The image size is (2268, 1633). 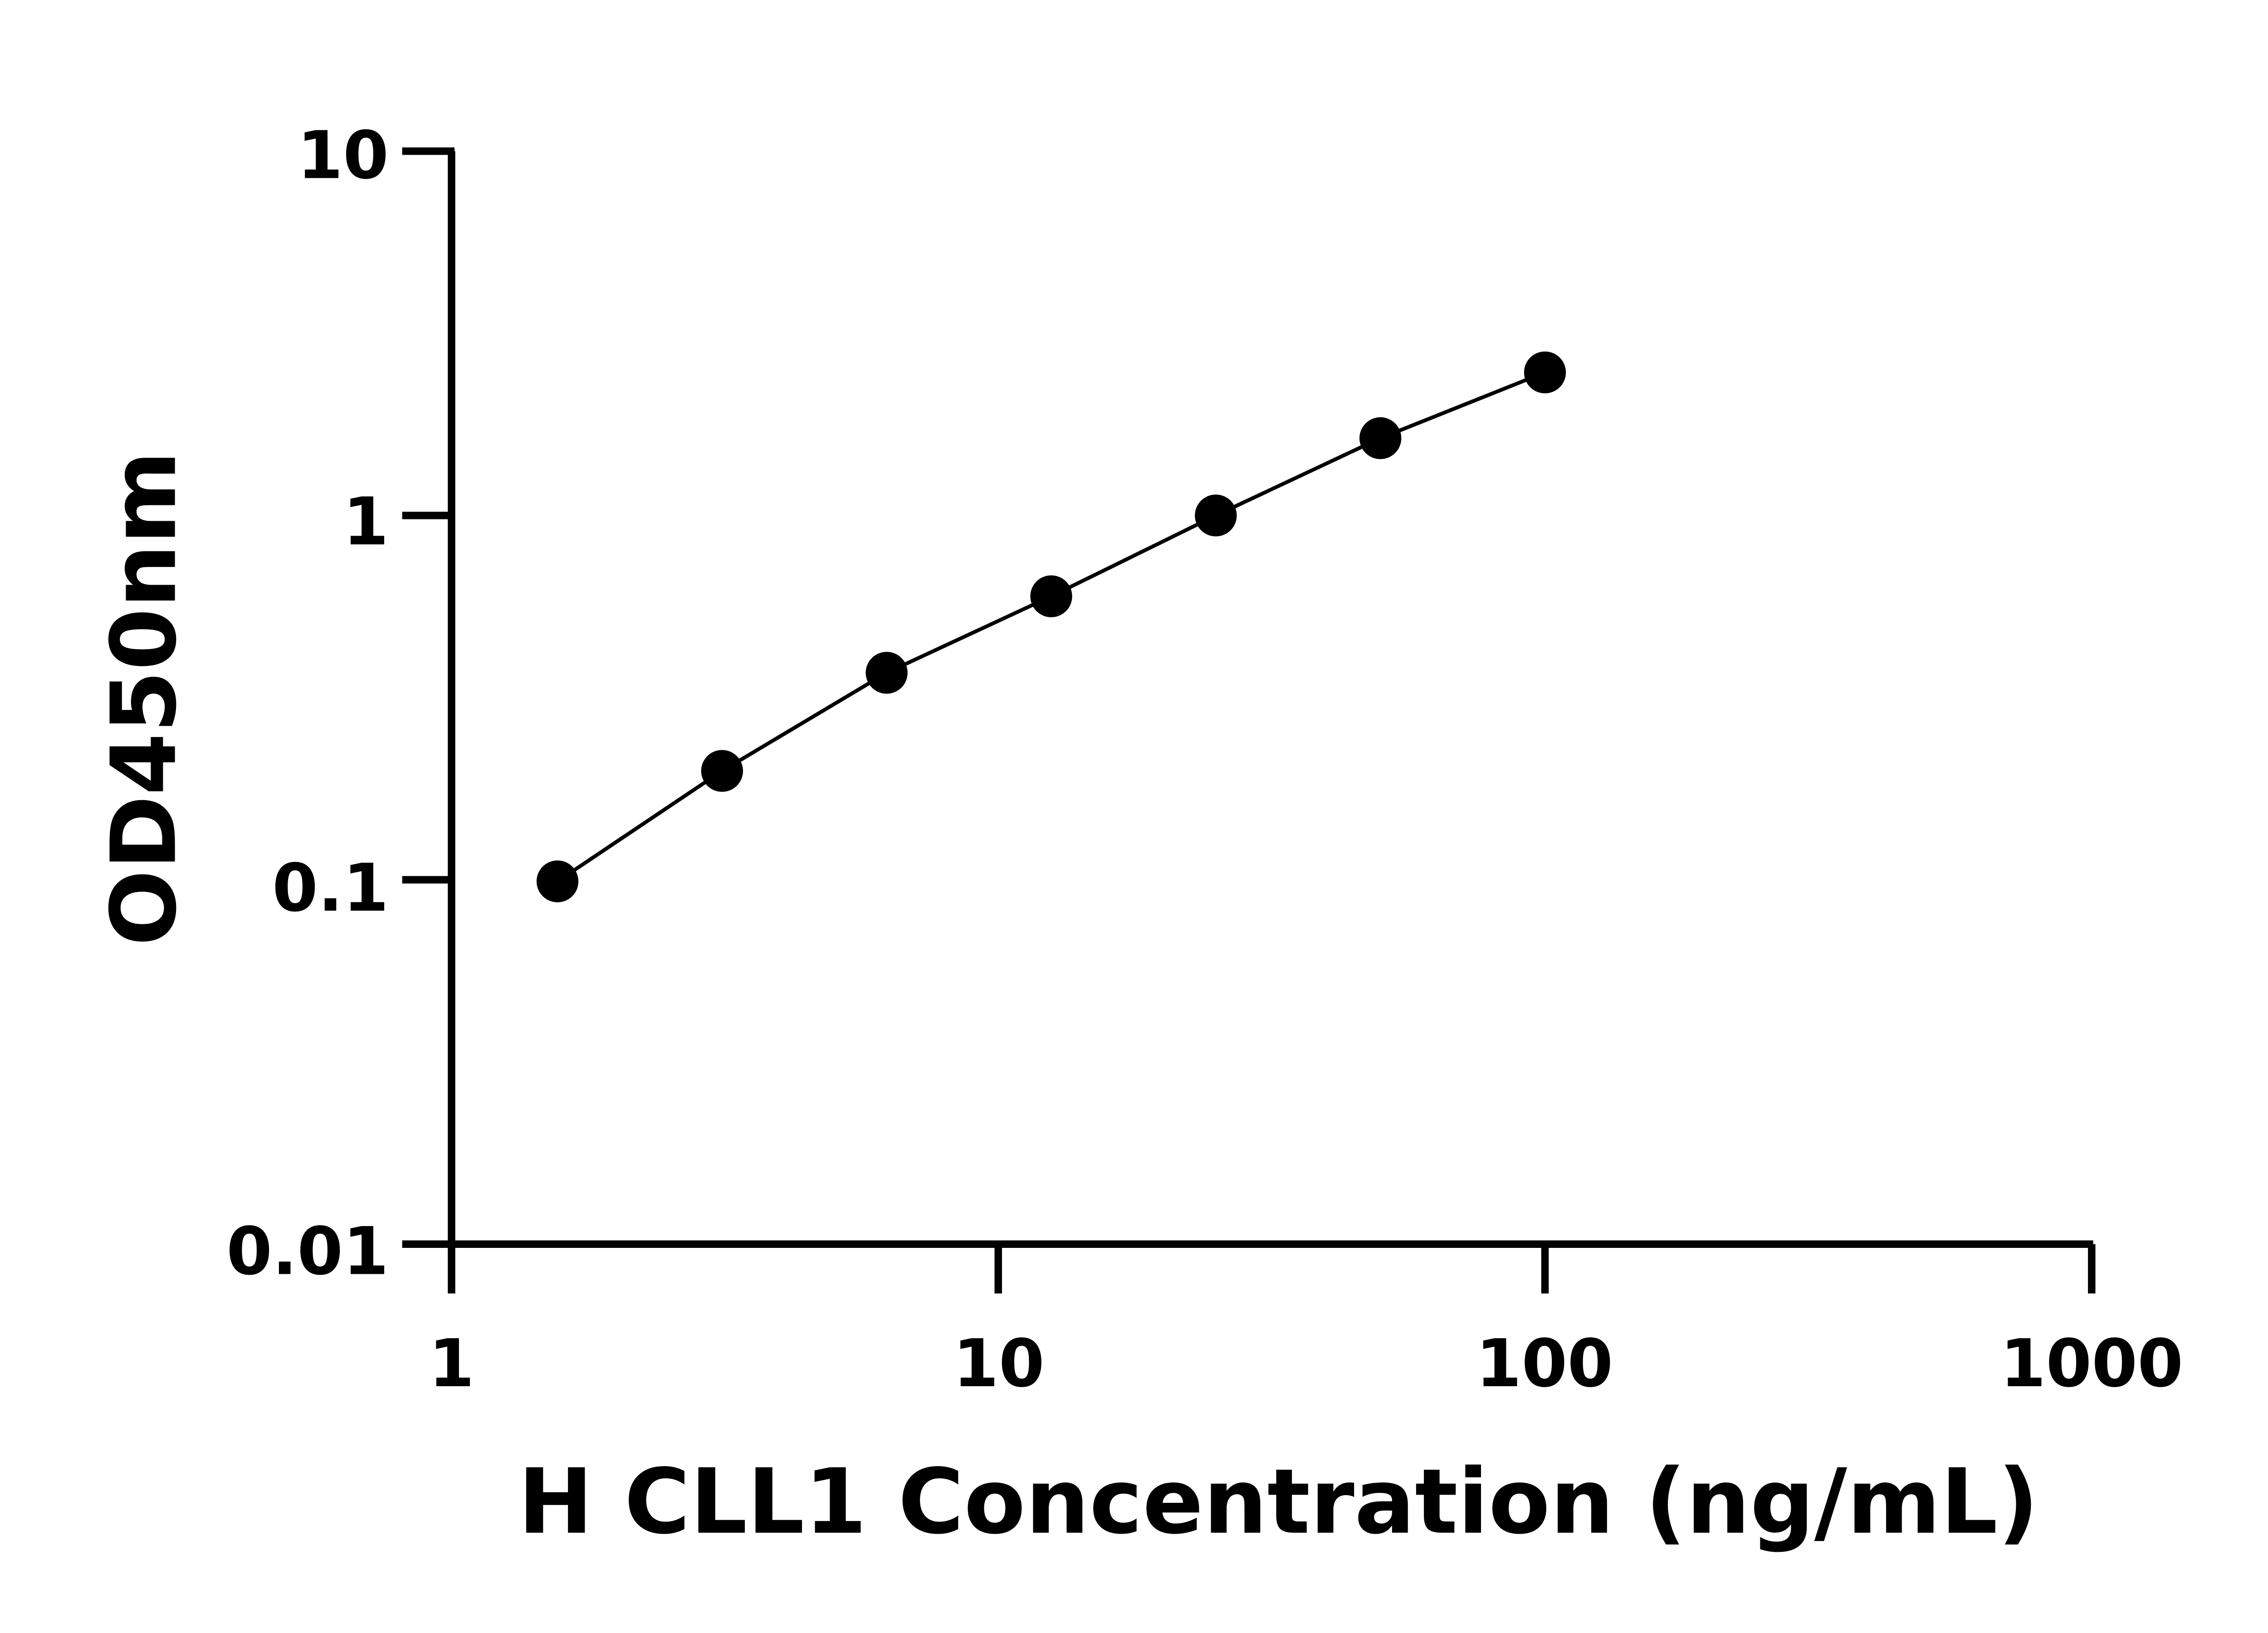 I want to click on y-tick-label: 1, so click(x=366, y=522).